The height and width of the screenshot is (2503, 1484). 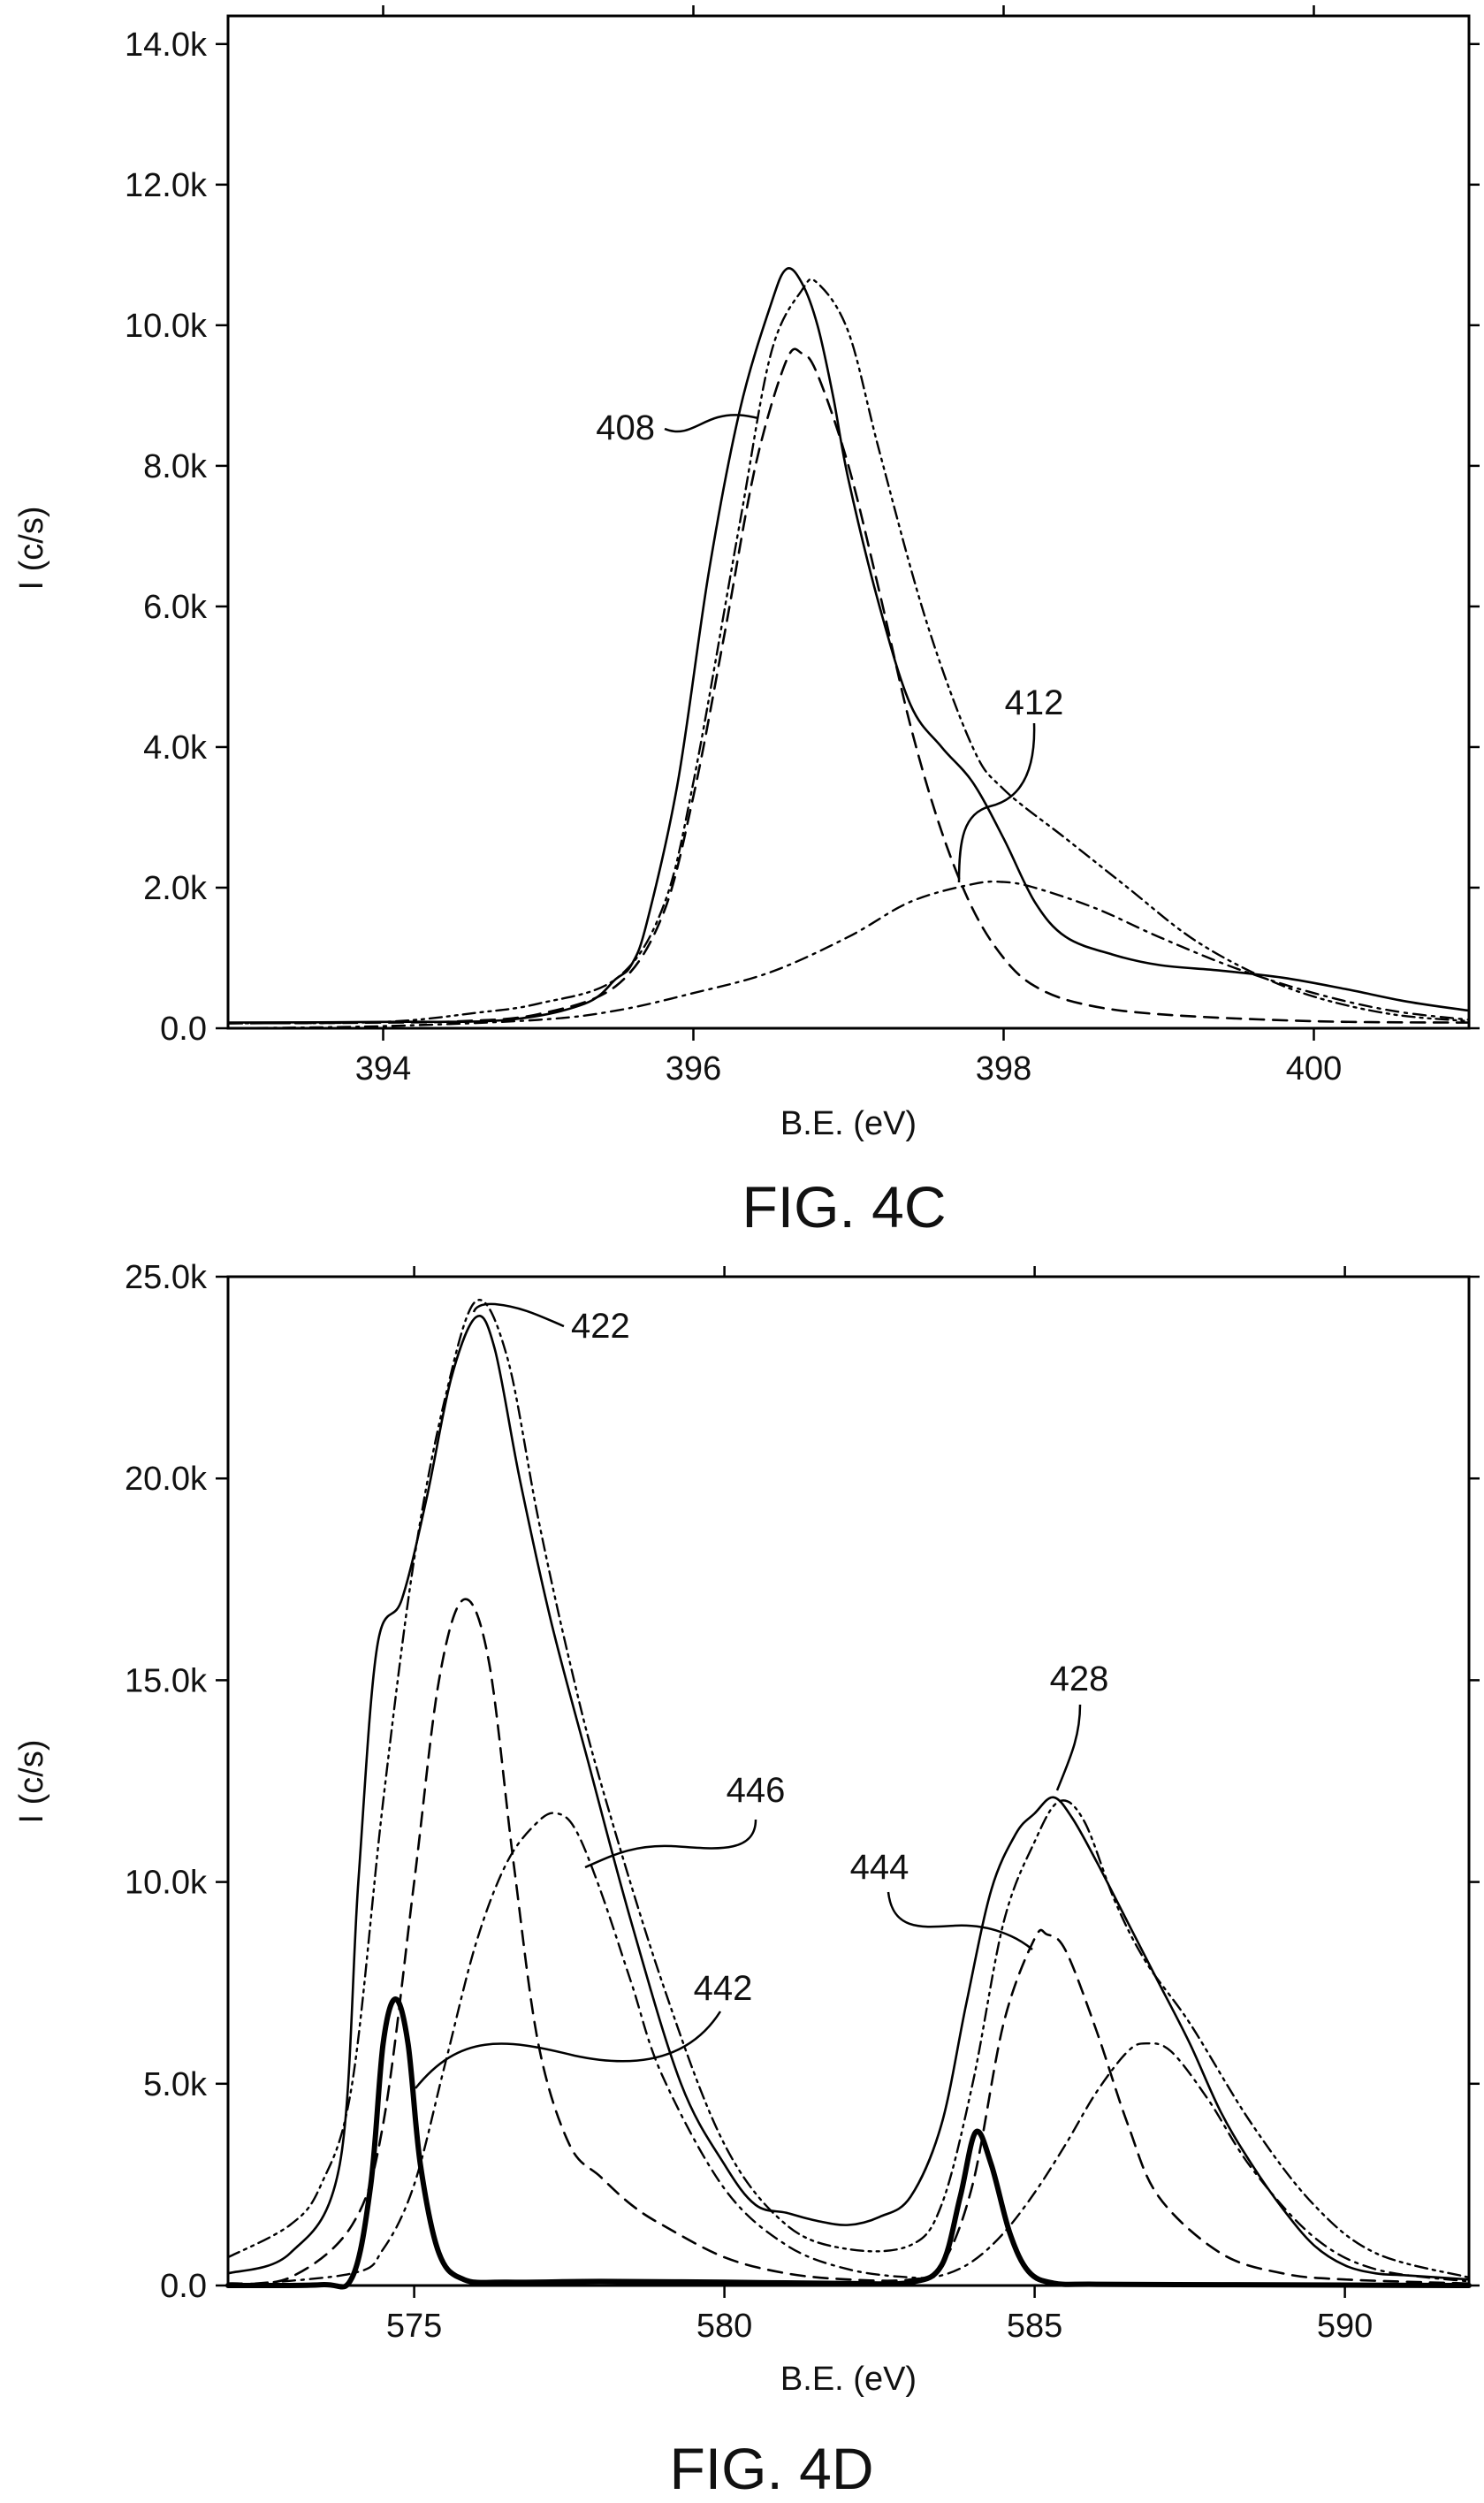 What do you see at coordinates (166, 1479) in the screenshot?
I see `chart-4d-y-tick-label: 20.0k` at bounding box center [166, 1479].